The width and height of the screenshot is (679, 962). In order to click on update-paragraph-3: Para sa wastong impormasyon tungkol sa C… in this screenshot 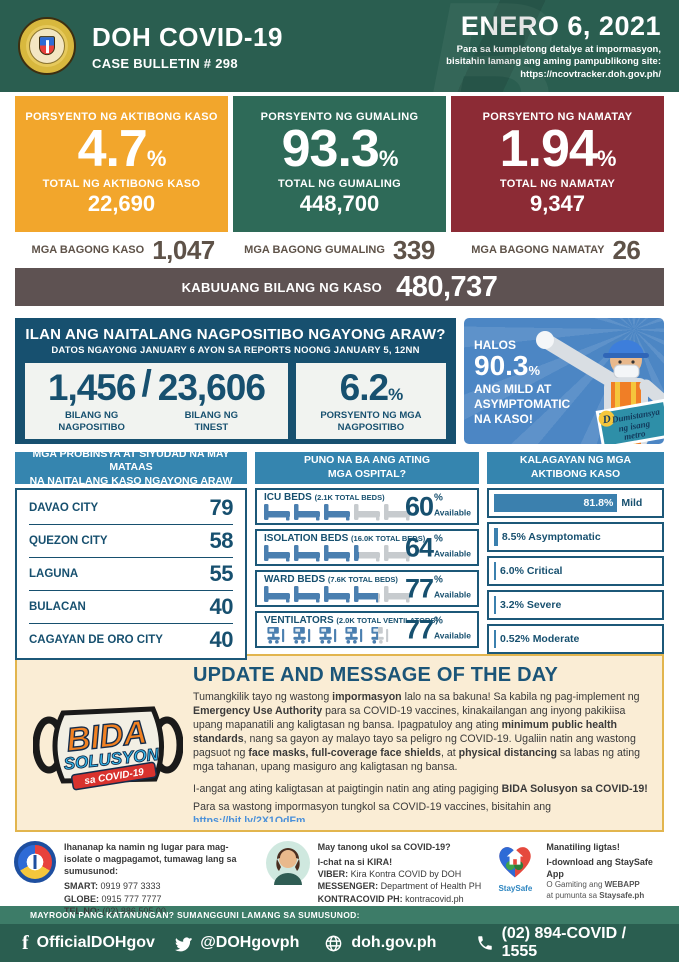, I will do `click(421, 811)`.